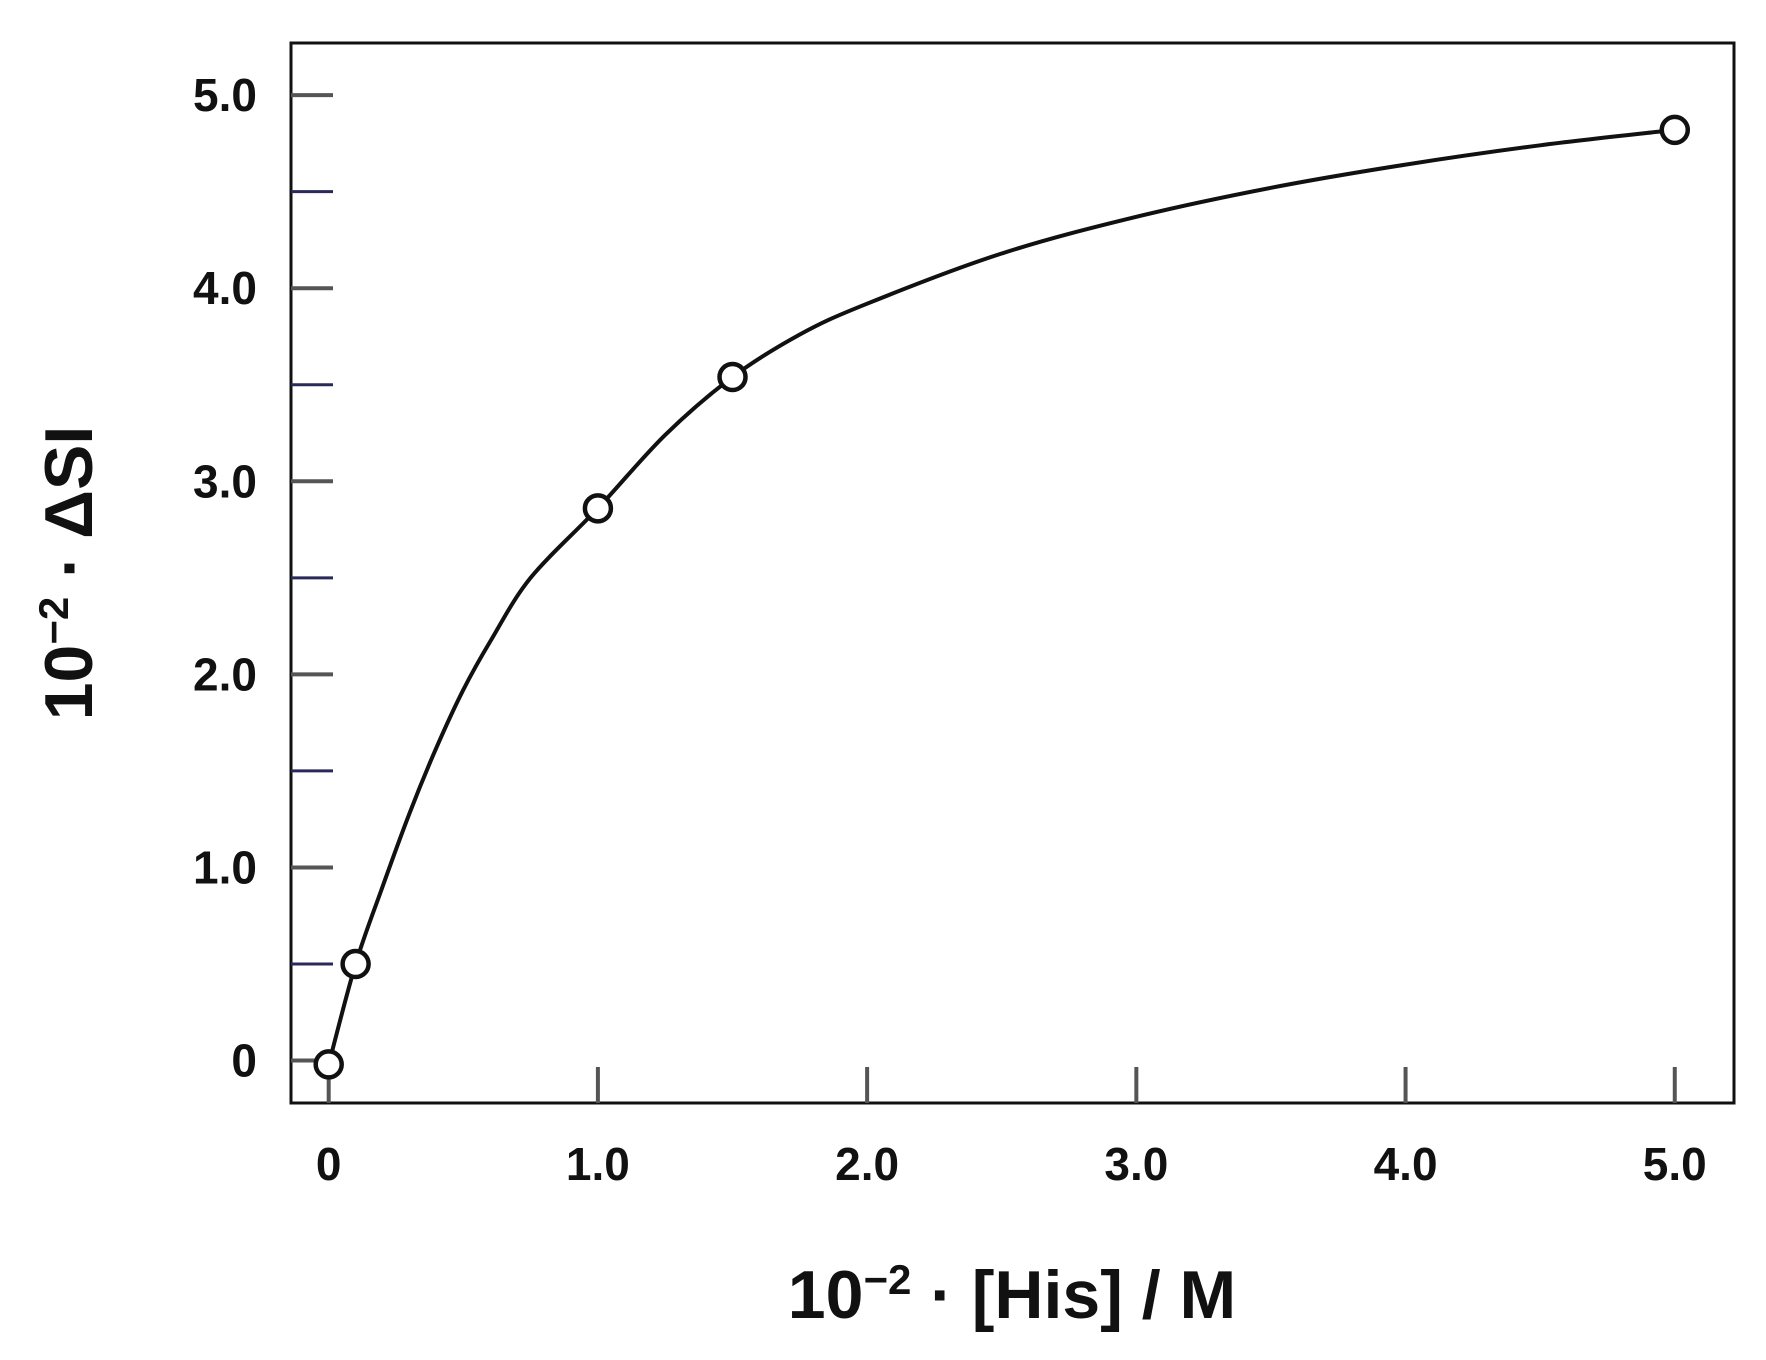 Image resolution: width=1766 pixels, height=1360 pixels. I want to click on x-tick-label-1: 1.0, so click(598, 1164).